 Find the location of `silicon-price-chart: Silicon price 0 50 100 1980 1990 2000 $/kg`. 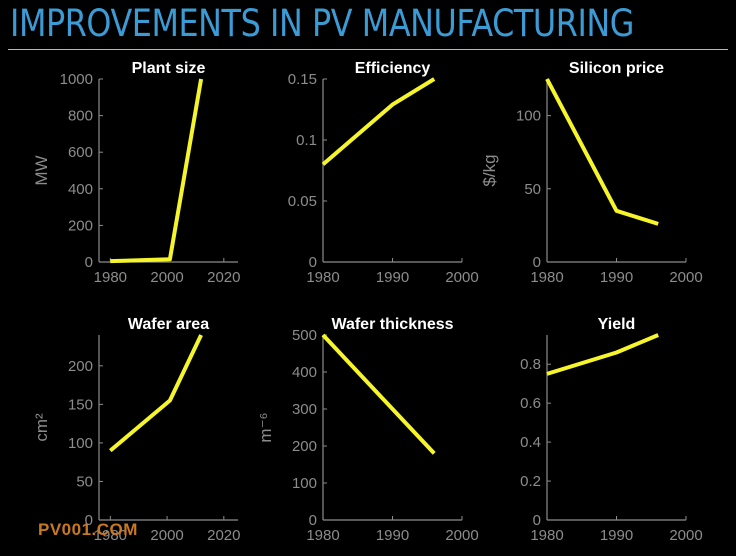

silicon-price-chart: Silicon price 0 50 100 1980 1990 2000 $/kg is located at coordinates (591, 173).